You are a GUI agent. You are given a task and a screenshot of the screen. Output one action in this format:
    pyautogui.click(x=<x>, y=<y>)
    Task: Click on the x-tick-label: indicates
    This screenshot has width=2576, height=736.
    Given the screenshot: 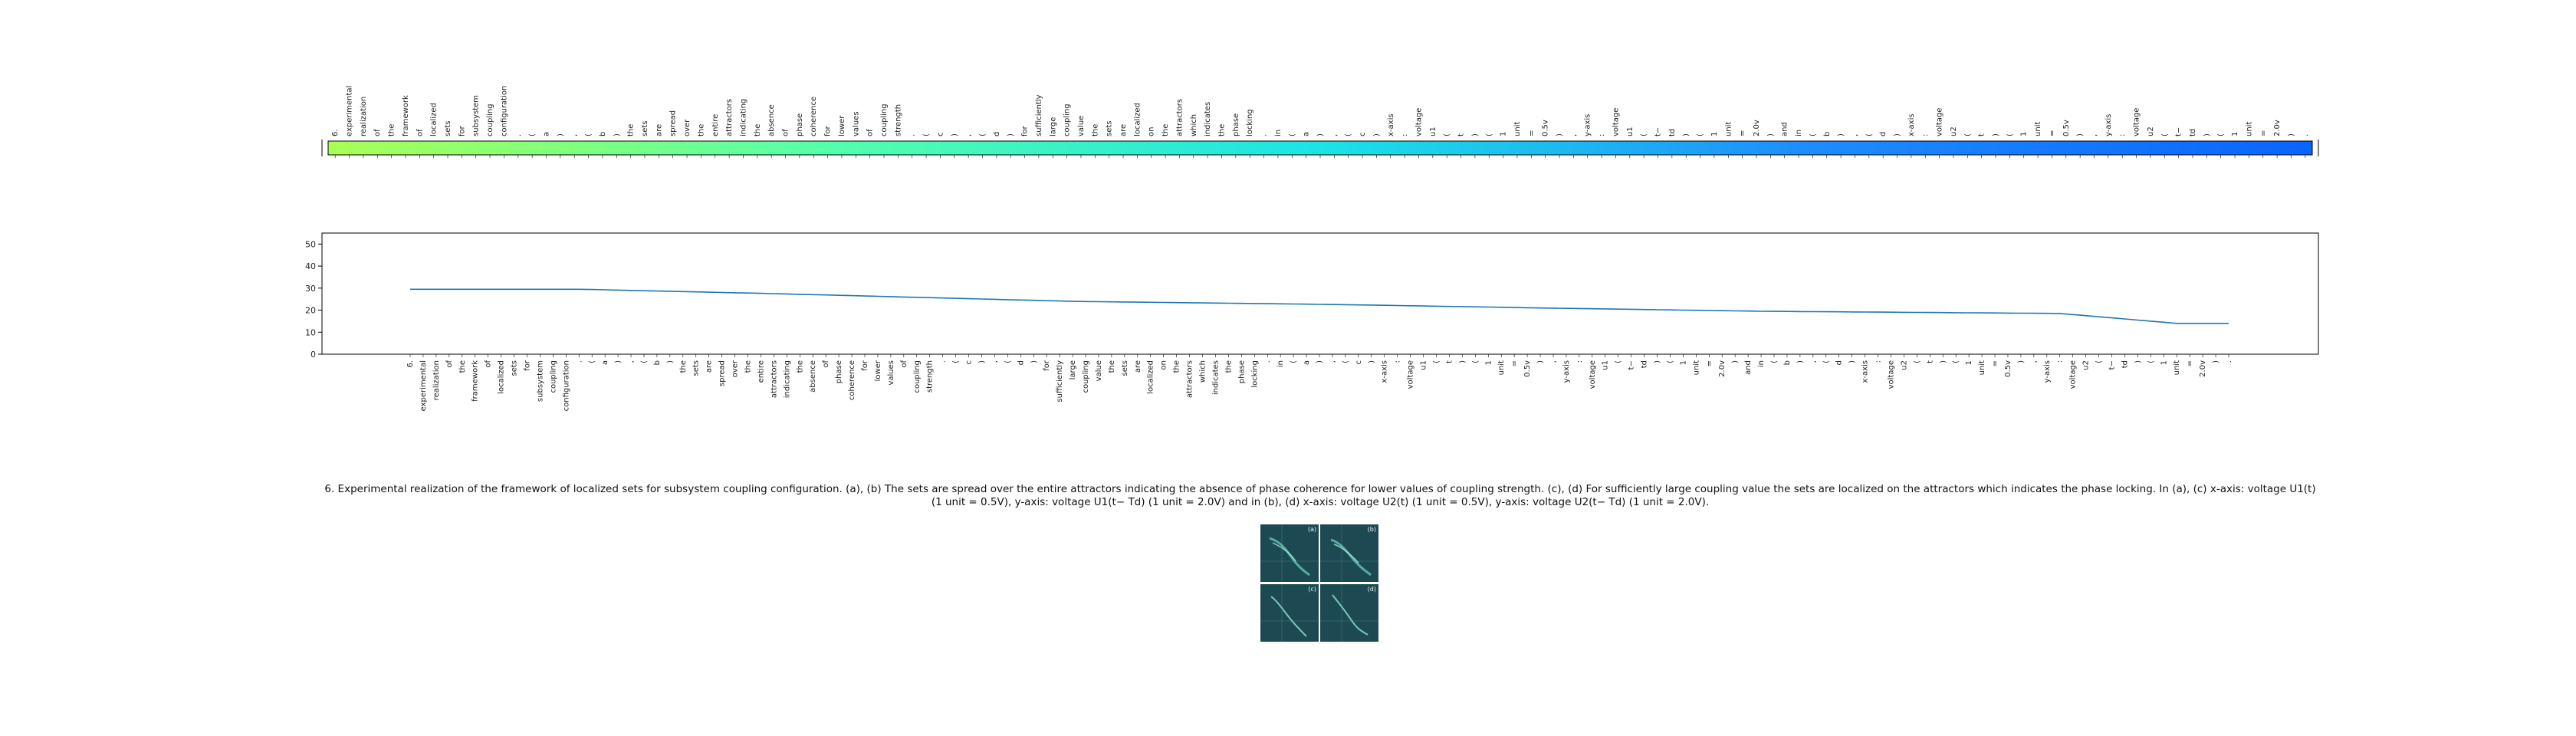 What is the action you would take?
    pyautogui.click(x=1216, y=378)
    